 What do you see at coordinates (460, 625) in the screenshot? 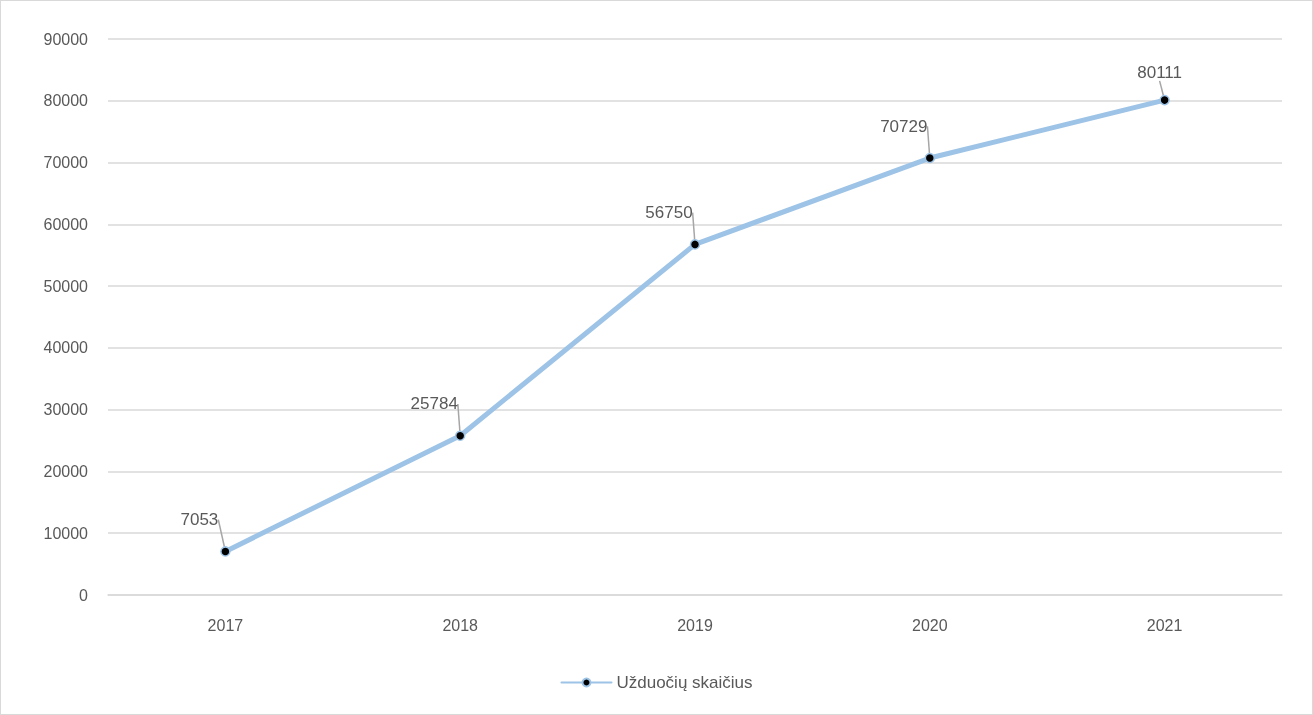
I see `x-tick-label: 2018` at bounding box center [460, 625].